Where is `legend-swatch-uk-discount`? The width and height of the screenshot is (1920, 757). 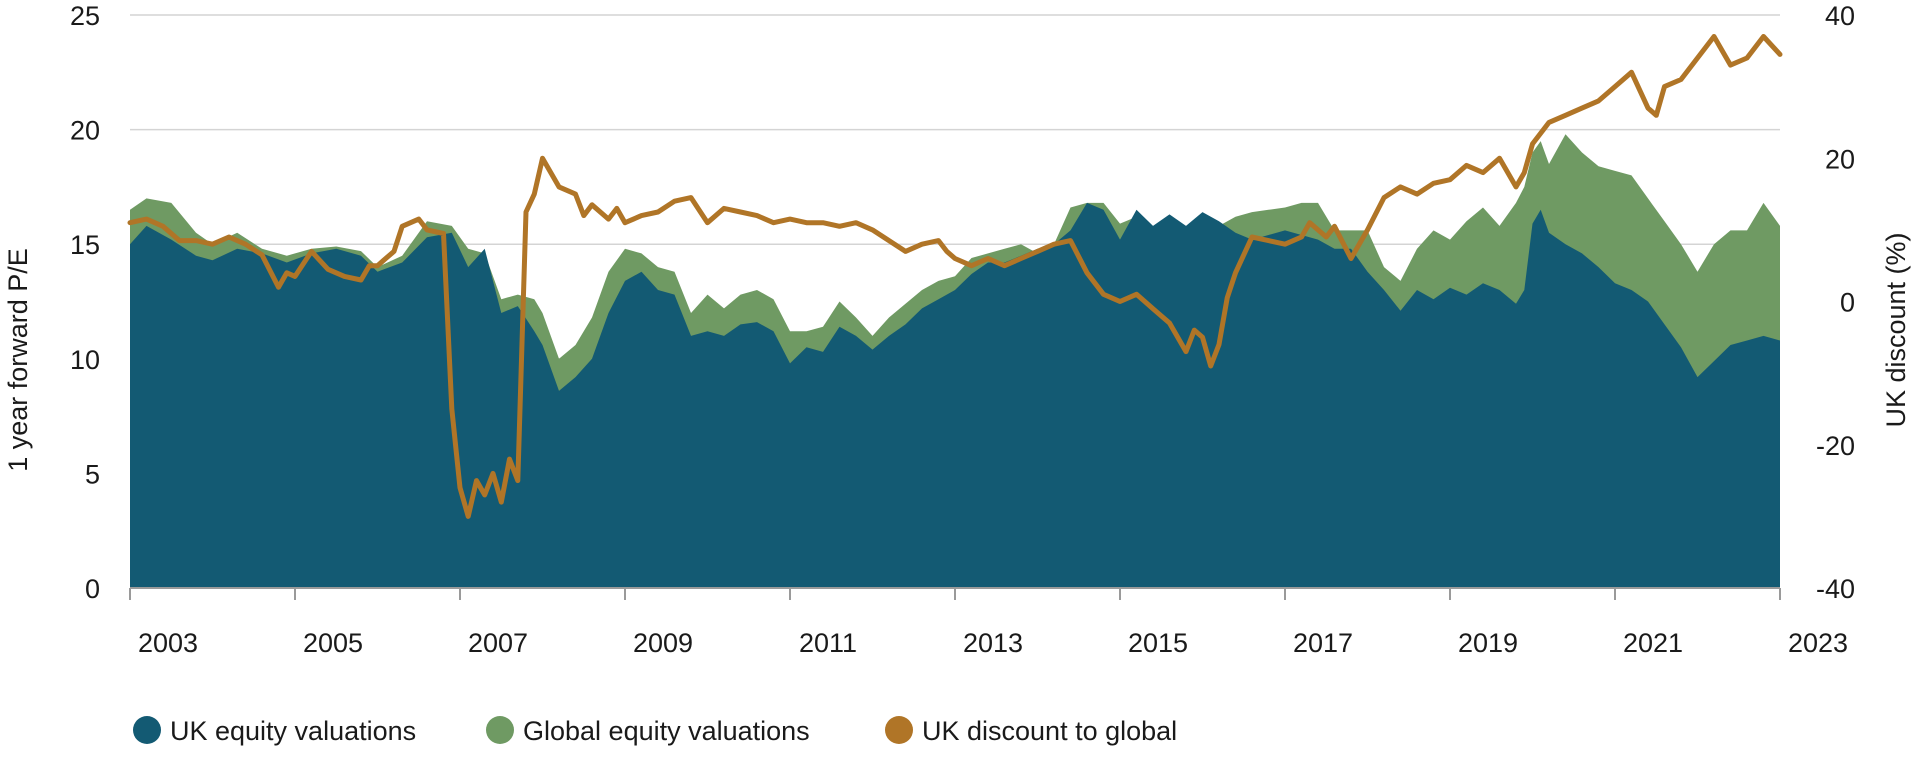 legend-swatch-uk-discount is located at coordinates (899, 730).